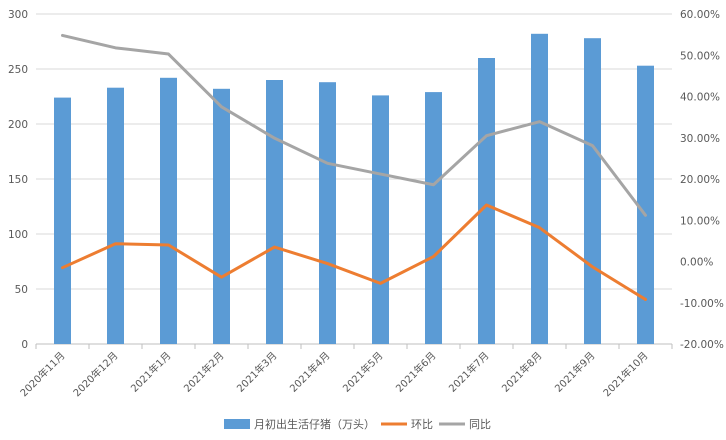  What do you see at coordinates (151, 372) in the screenshot?
I see `x-axis-tick-label: 2021年1月` at bounding box center [151, 372].